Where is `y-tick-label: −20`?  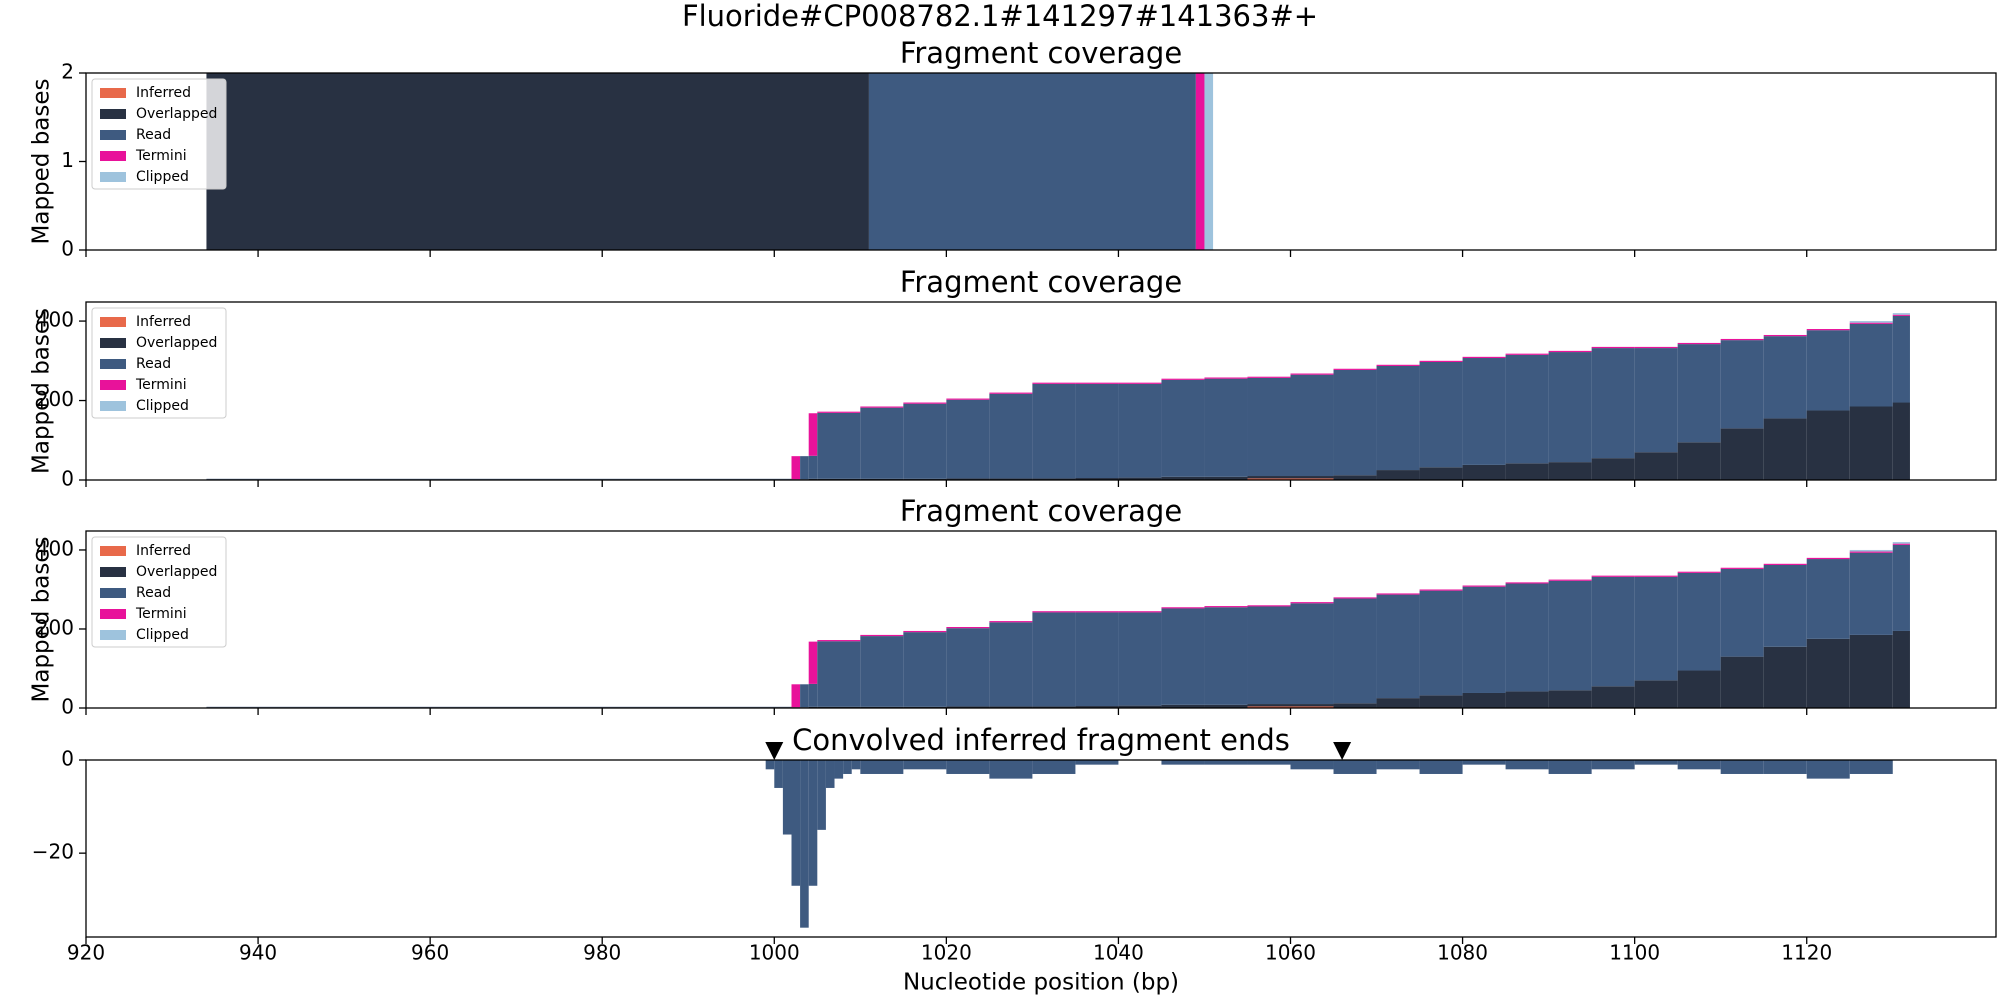 y-tick-label: −20 is located at coordinates (53, 852).